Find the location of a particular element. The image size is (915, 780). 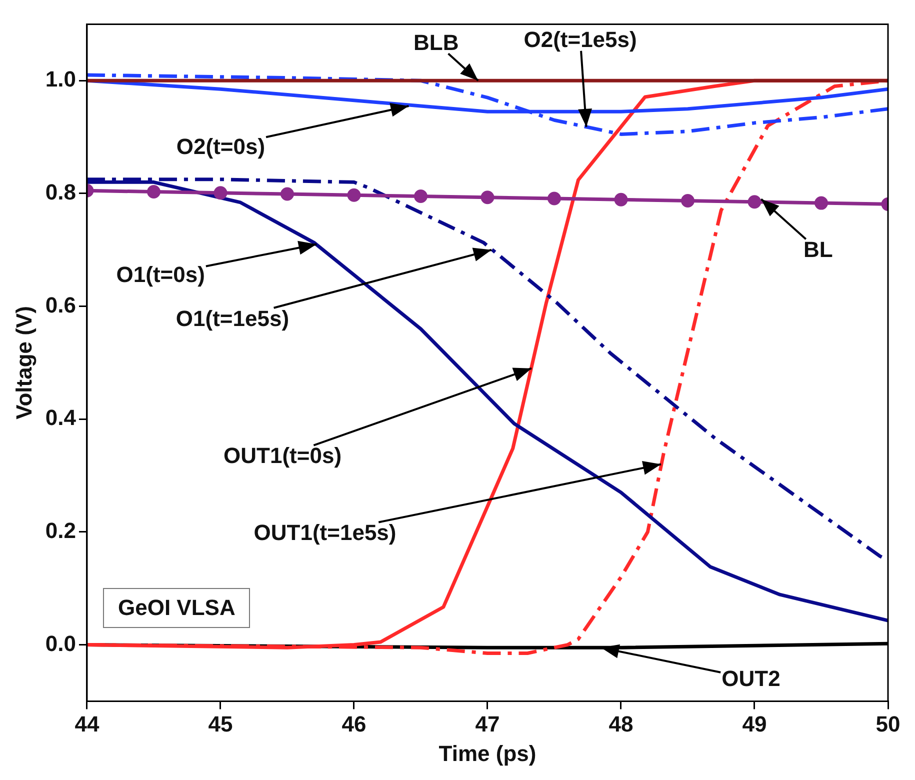

x-tick-label: 45 is located at coordinates (220, 723).